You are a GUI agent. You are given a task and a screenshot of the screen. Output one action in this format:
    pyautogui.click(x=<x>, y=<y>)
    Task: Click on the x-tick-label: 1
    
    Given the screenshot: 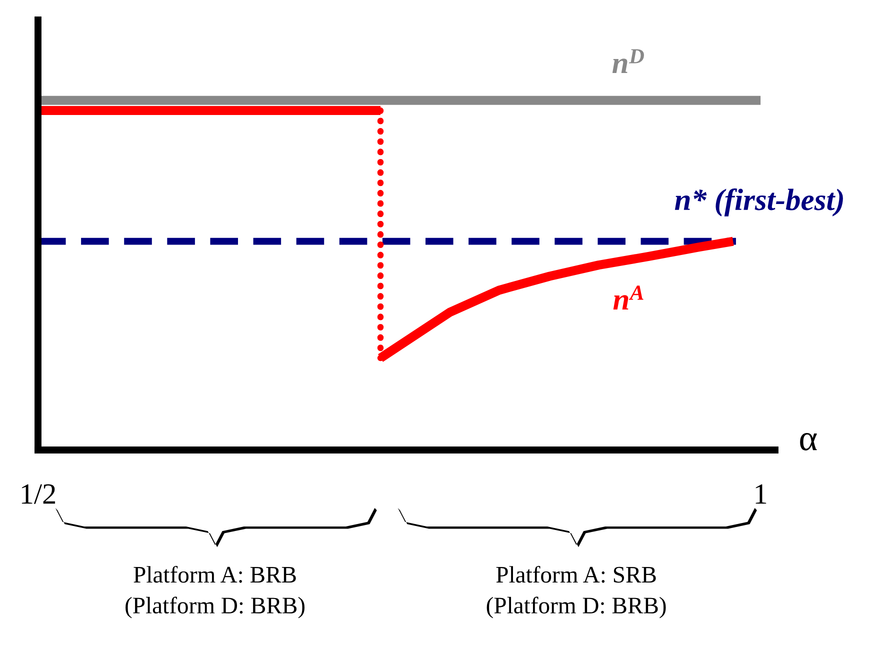 What is the action you would take?
    pyautogui.click(x=761, y=494)
    